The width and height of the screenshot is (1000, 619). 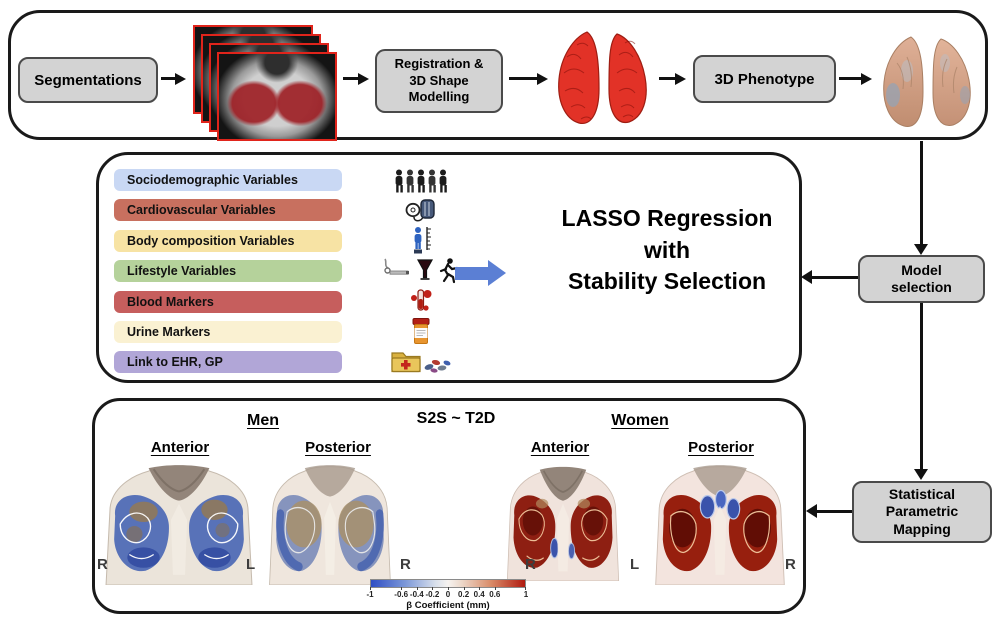 What do you see at coordinates (523, 78) in the screenshot?
I see `arrow-3-line` at bounding box center [523, 78].